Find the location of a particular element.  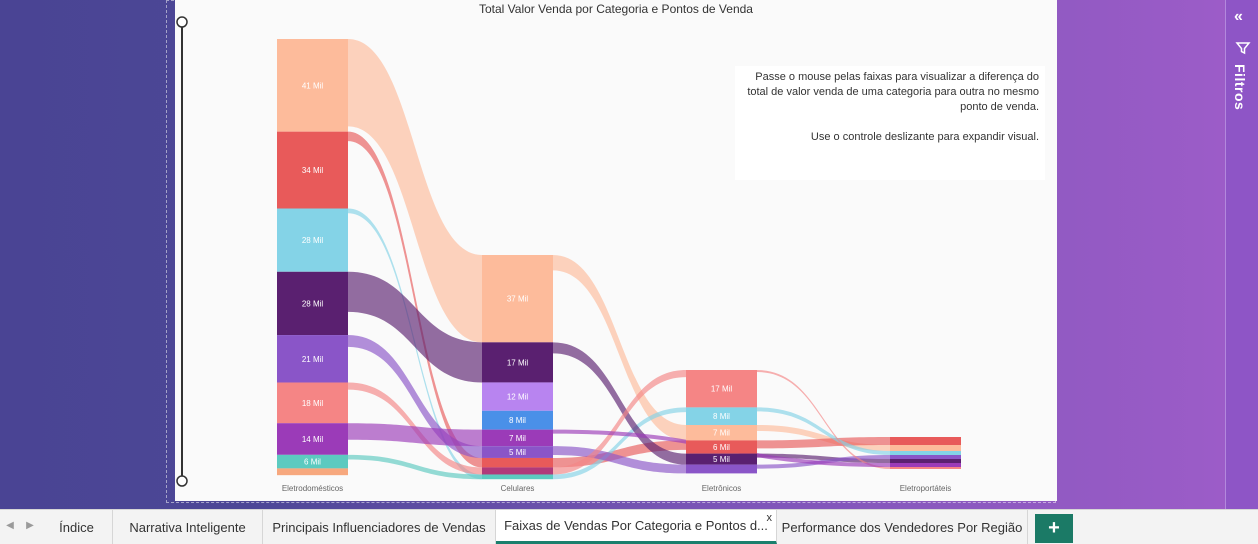

node-value-label: 41 Mil is located at coordinates (313, 85).